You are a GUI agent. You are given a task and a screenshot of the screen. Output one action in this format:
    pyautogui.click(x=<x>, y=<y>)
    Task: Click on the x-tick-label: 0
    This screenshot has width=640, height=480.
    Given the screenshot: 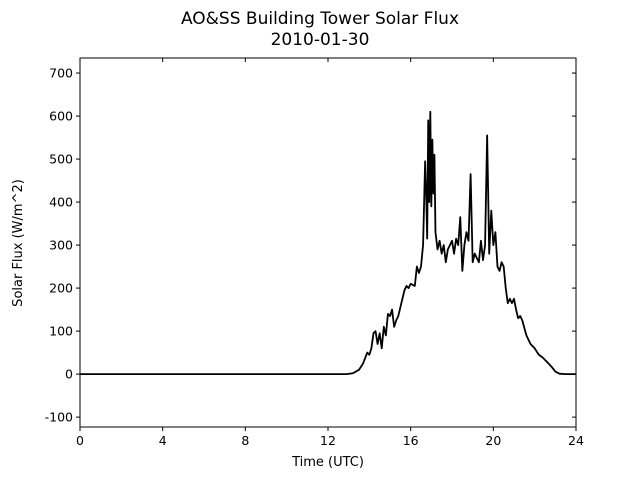 What is the action you would take?
    pyautogui.click(x=80, y=440)
    